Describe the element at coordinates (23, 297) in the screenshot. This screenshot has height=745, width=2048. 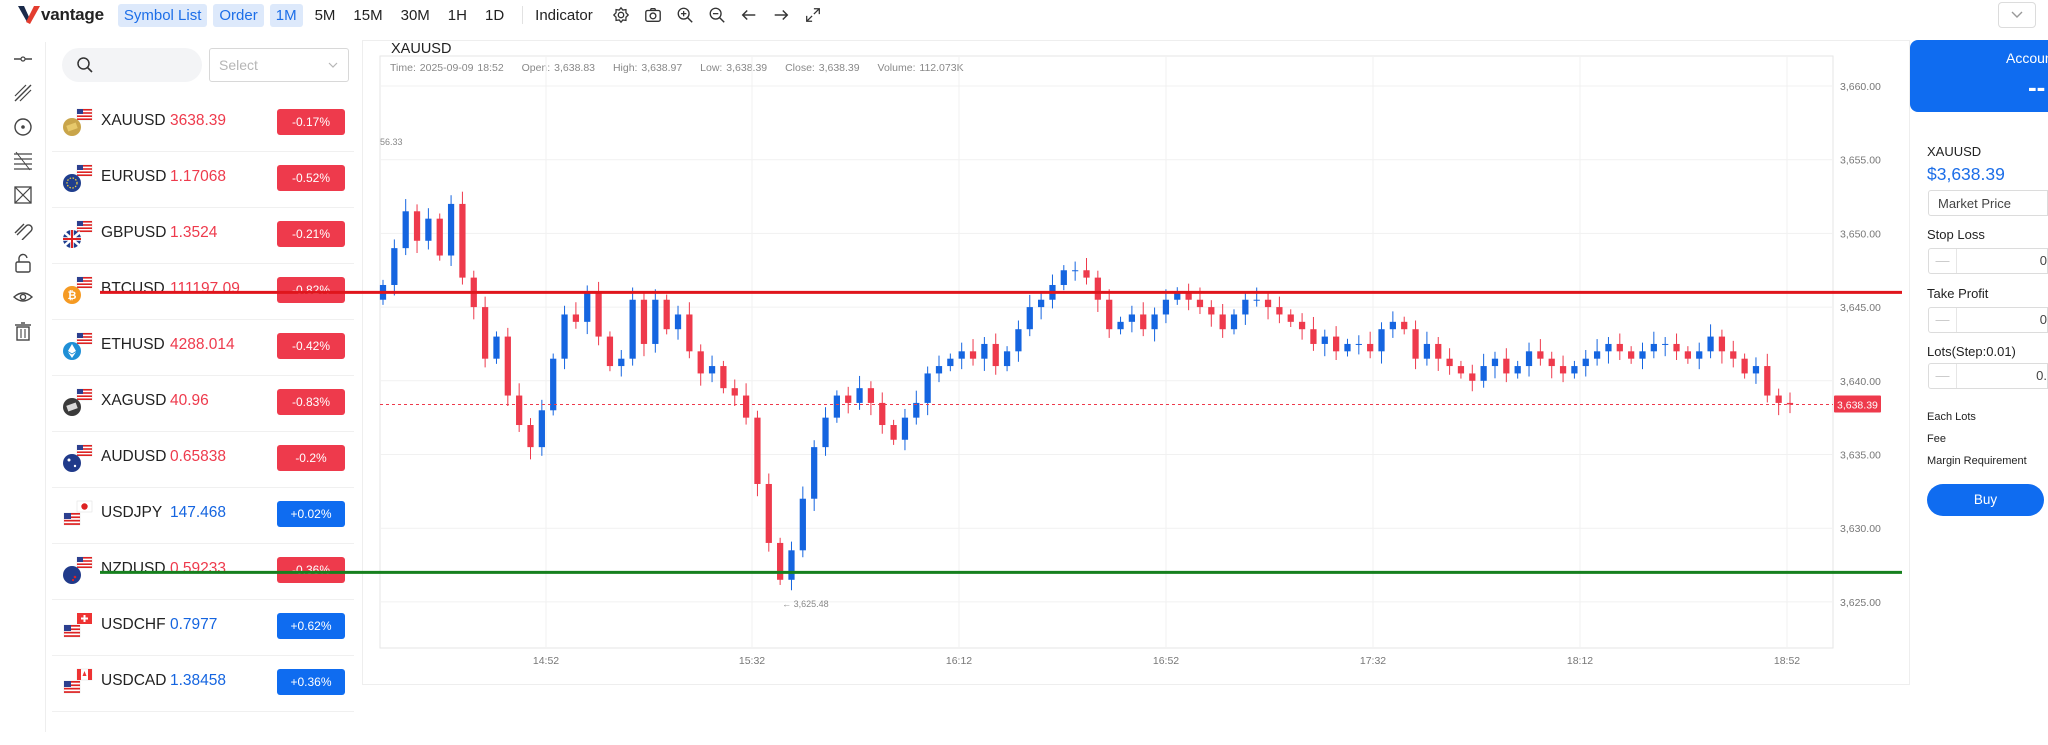
I see `eye-icon` at that location.